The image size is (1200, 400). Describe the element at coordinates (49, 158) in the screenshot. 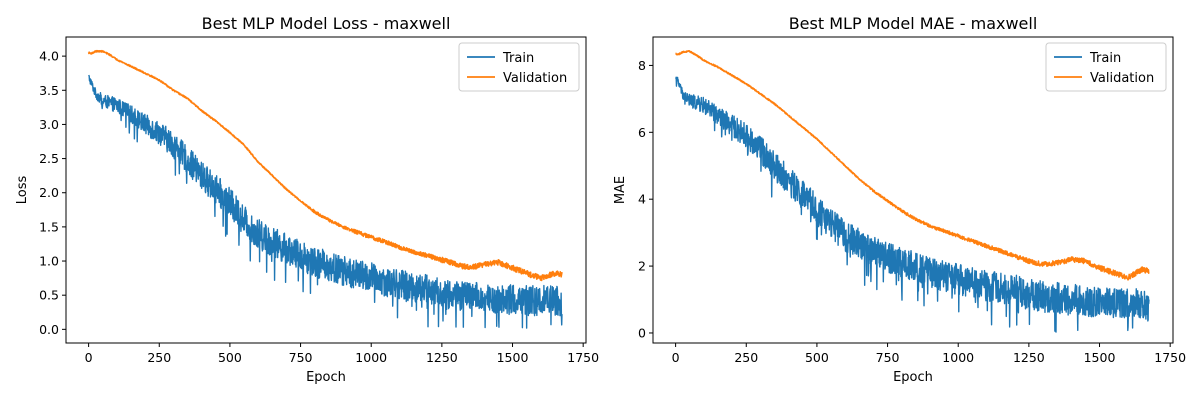

I see `y-tick-label: 2.5` at that location.